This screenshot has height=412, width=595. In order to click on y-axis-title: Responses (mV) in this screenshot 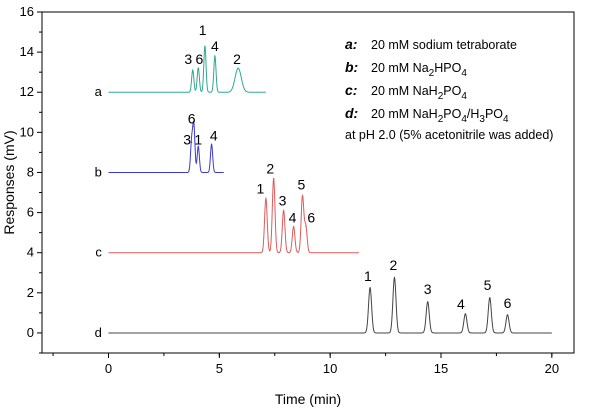, I will do `click(9, 182)`.